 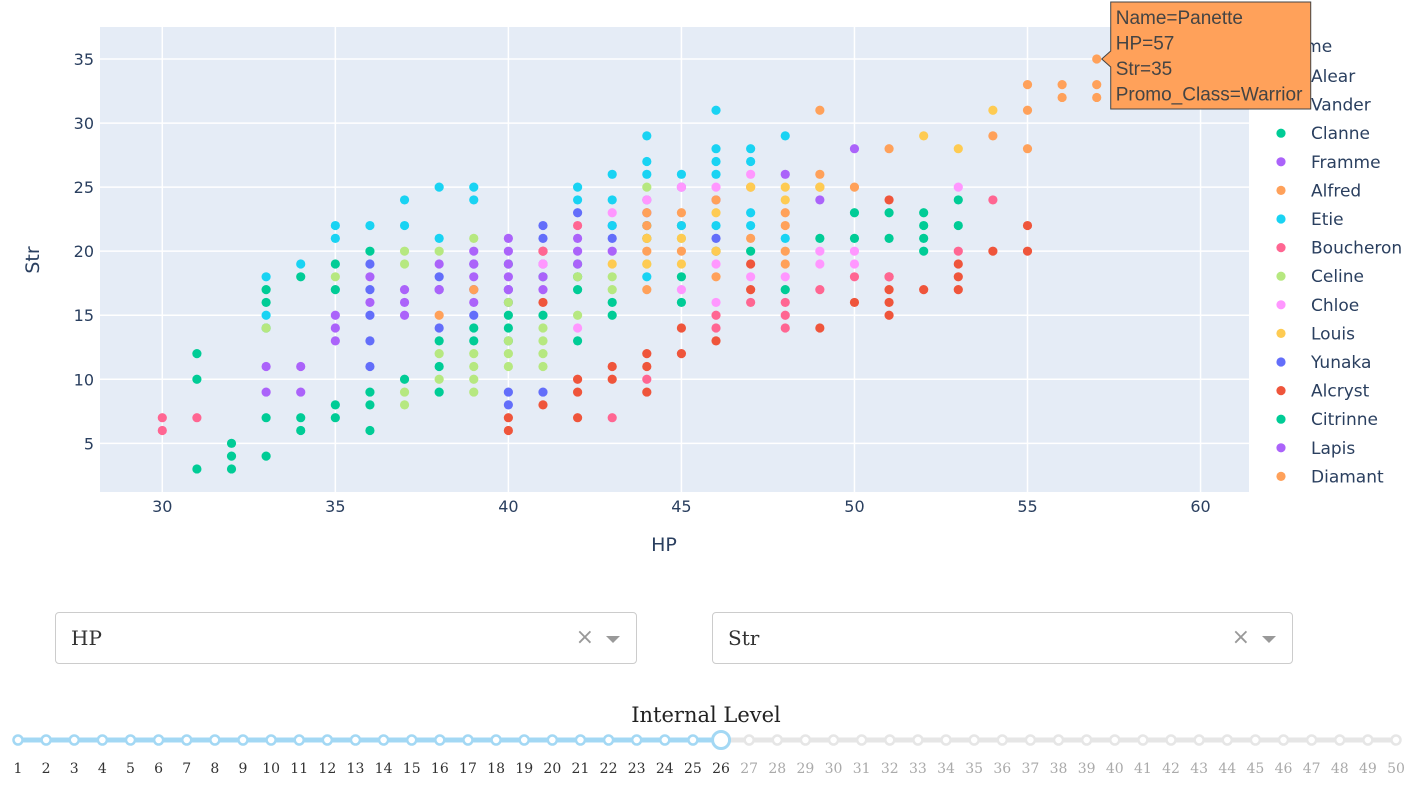 What do you see at coordinates (1030, 769) in the screenshot?
I see `slider-mark-label: 37` at bounding box center [1030, 769].